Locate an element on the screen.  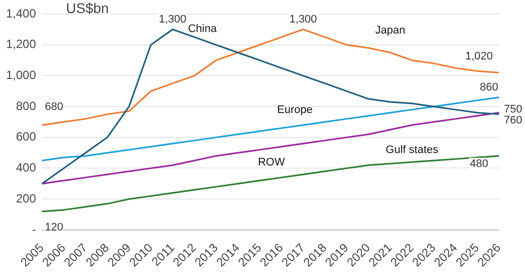
data-label: 680 is located at coordinates (54, 107).